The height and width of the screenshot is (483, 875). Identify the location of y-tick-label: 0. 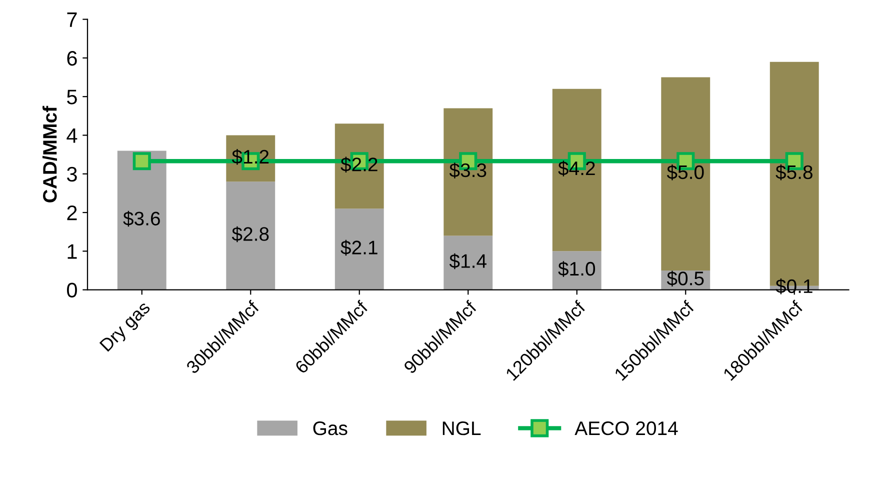
(72, 290).